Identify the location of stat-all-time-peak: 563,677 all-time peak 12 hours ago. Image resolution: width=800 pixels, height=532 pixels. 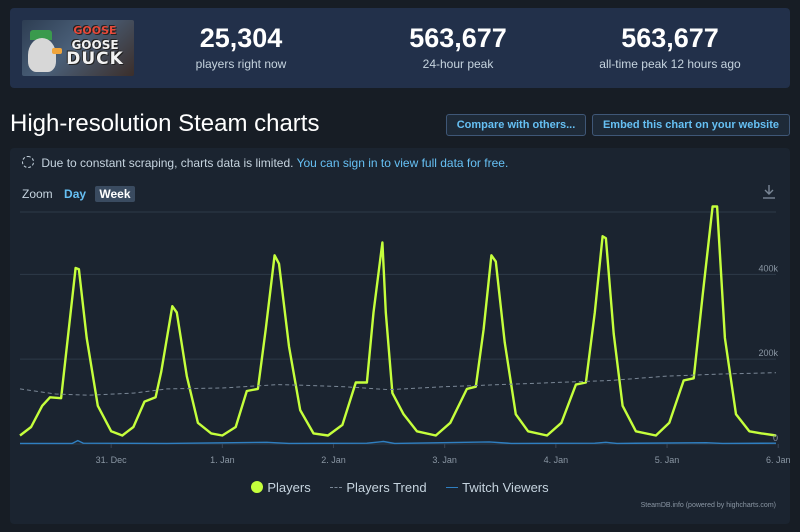
(670, 47).